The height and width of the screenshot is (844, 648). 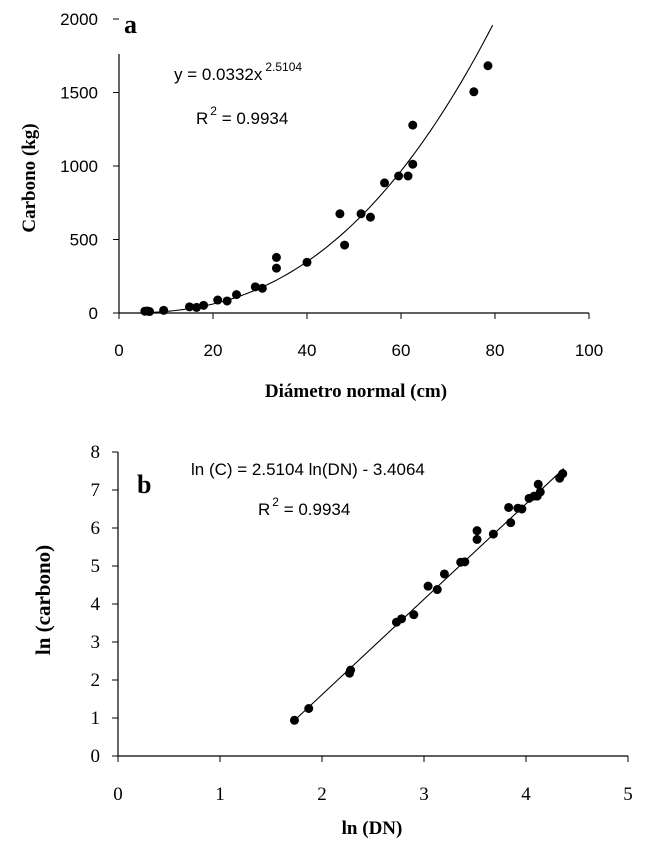 I want to click on chart-b-y-tick-label: 8, so click(x=96, y=452).